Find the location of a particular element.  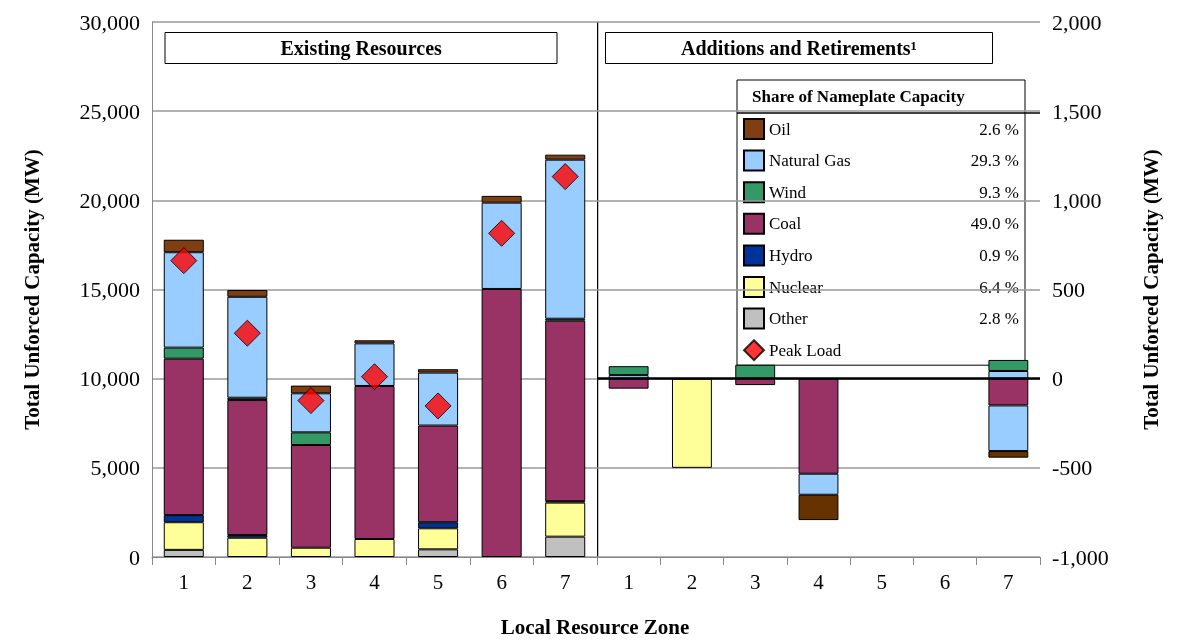

y-tick-label: 1,000 is located at coordinates (1077, 200).